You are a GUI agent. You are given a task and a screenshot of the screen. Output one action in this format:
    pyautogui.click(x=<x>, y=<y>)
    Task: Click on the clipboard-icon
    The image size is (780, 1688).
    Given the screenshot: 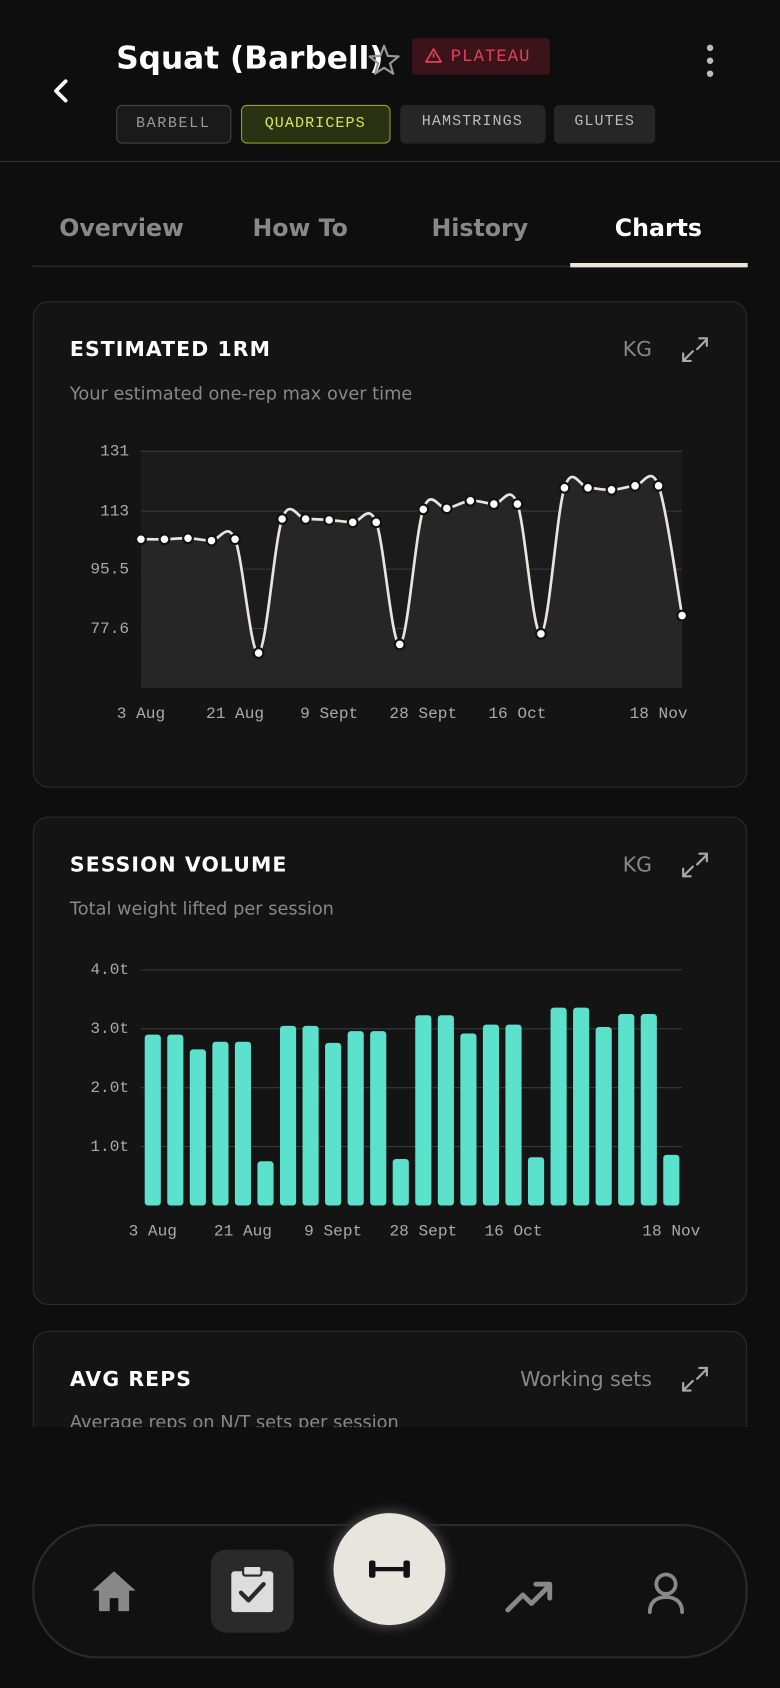 What is the action you would take?
    pyautogui.click(x=252, y=1592)
    